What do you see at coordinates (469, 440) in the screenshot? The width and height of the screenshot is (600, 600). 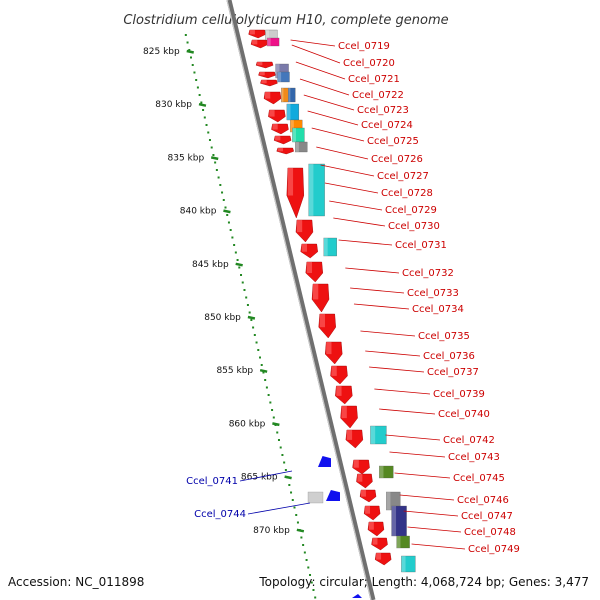 I see `gene-label-forward: Ccel_0742` at bounding box center [469, 440].